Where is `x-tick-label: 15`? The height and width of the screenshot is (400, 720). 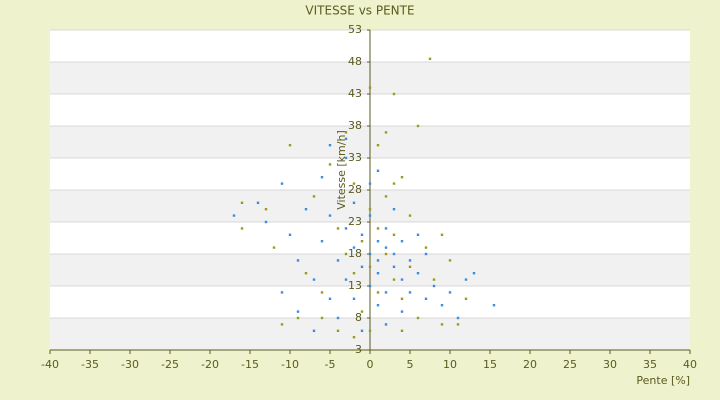 x-tick-label: 15 is located at coordinates (490, 364).